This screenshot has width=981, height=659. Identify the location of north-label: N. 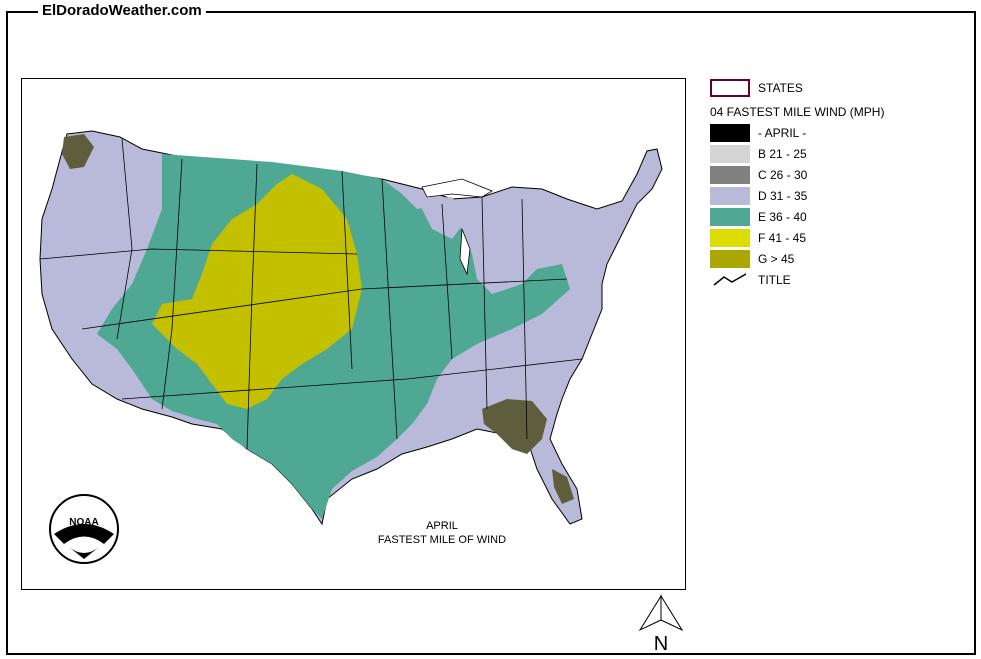
(661, 643).